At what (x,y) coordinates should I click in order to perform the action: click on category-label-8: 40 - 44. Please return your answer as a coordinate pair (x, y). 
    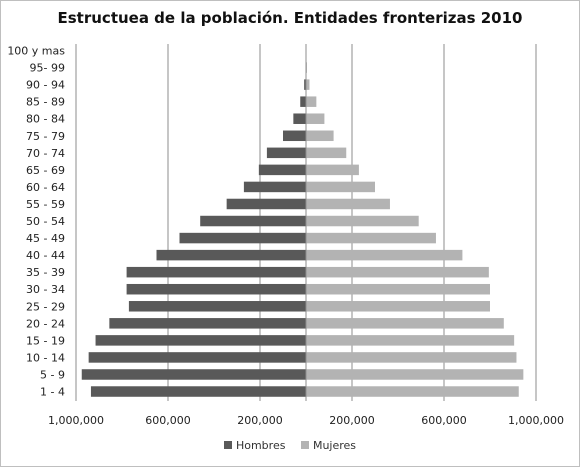
    Looking at the image, I should click on (45, 255).